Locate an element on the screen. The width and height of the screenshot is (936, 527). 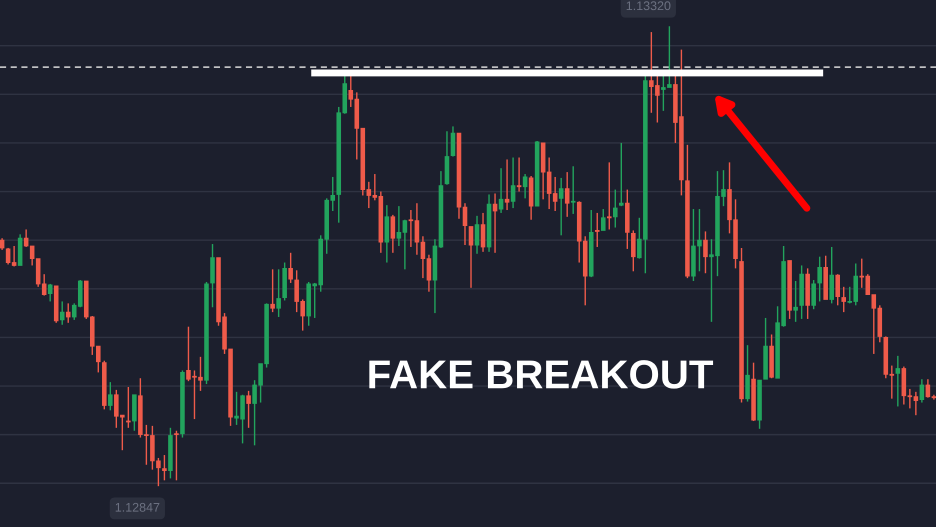
annotation: FAKE BREAKOUT is located at coordinates (541, 374).